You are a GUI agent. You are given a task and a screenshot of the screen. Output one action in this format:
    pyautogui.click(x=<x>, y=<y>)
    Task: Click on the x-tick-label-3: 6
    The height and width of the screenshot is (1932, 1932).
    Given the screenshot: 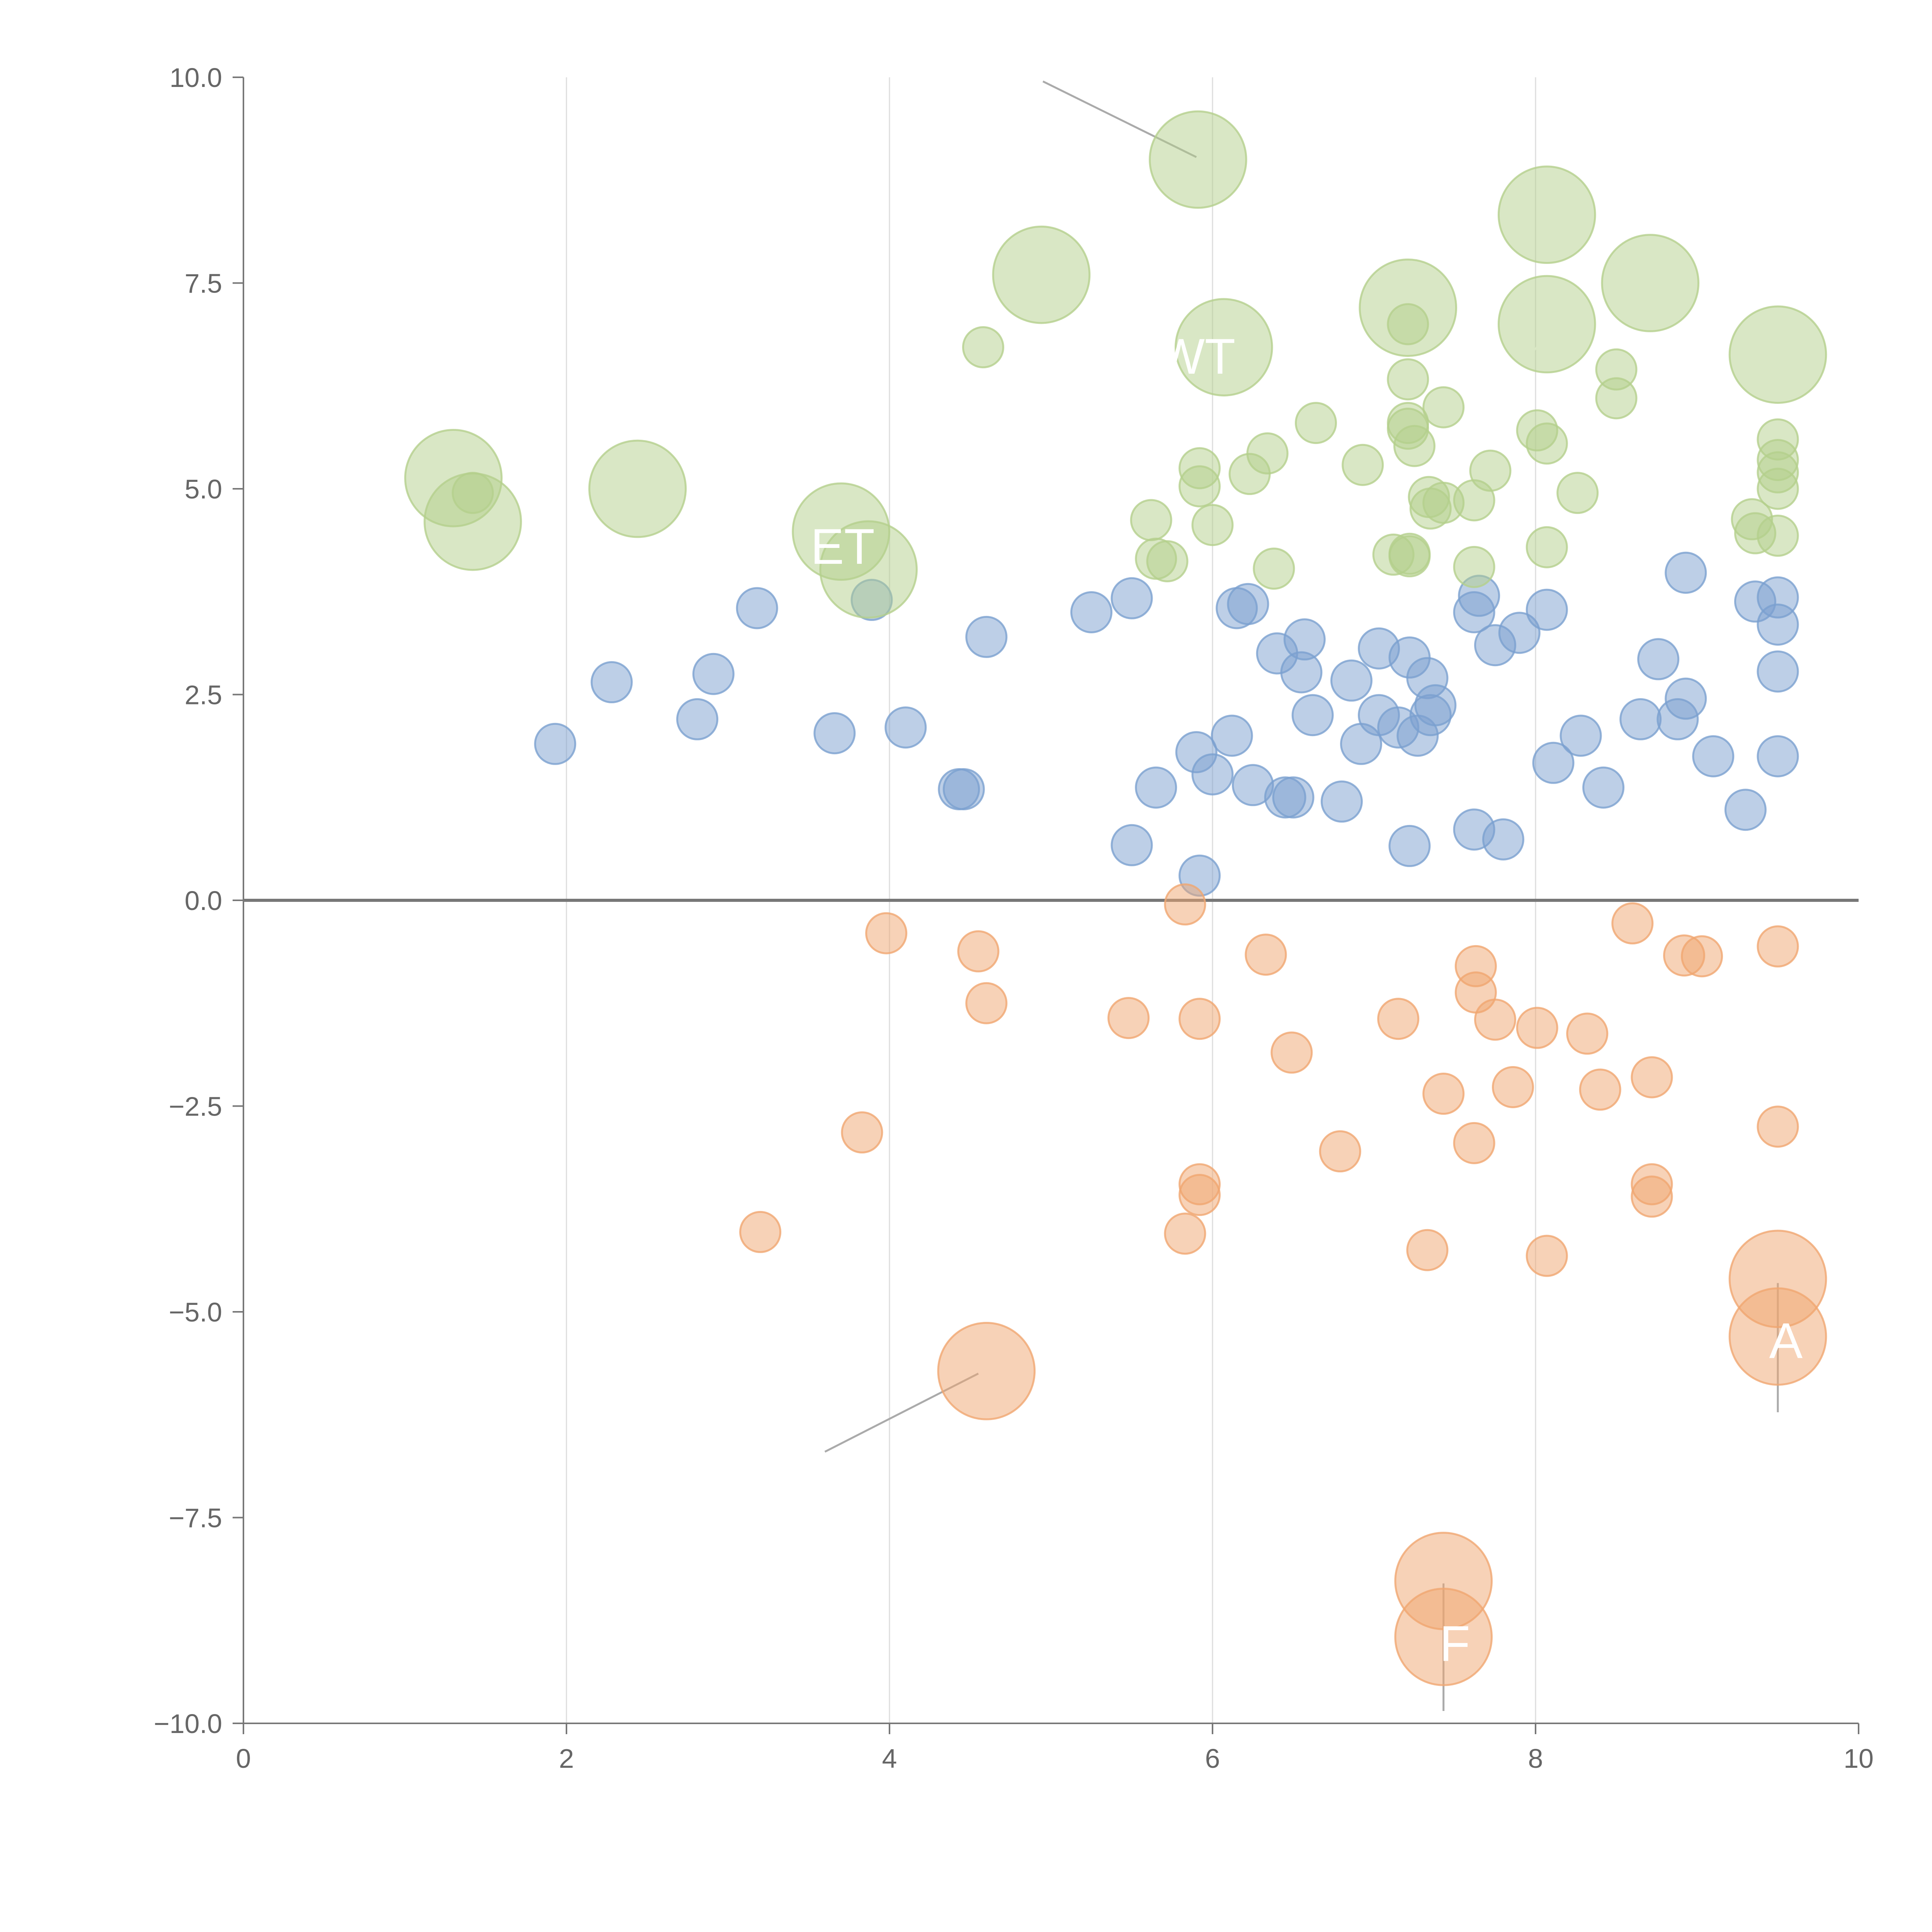 What is the action you would take?
    pyautogui.click(x=1212, y=1758)
    